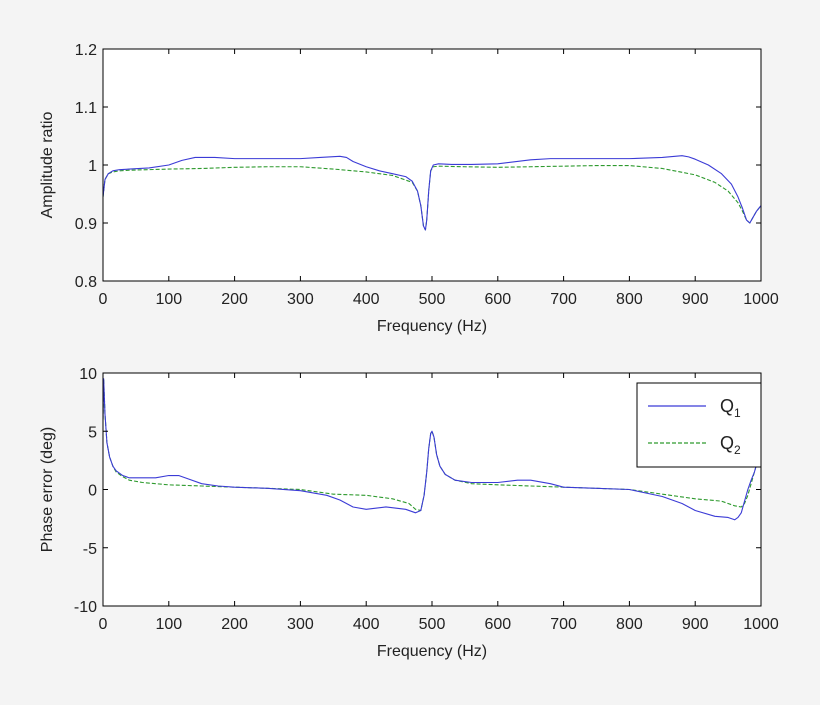 The image size is (820, 705). Describe the element at coordinates (90, 549) in the screenshot. I see `phase-ytick-label: -5` at that location.